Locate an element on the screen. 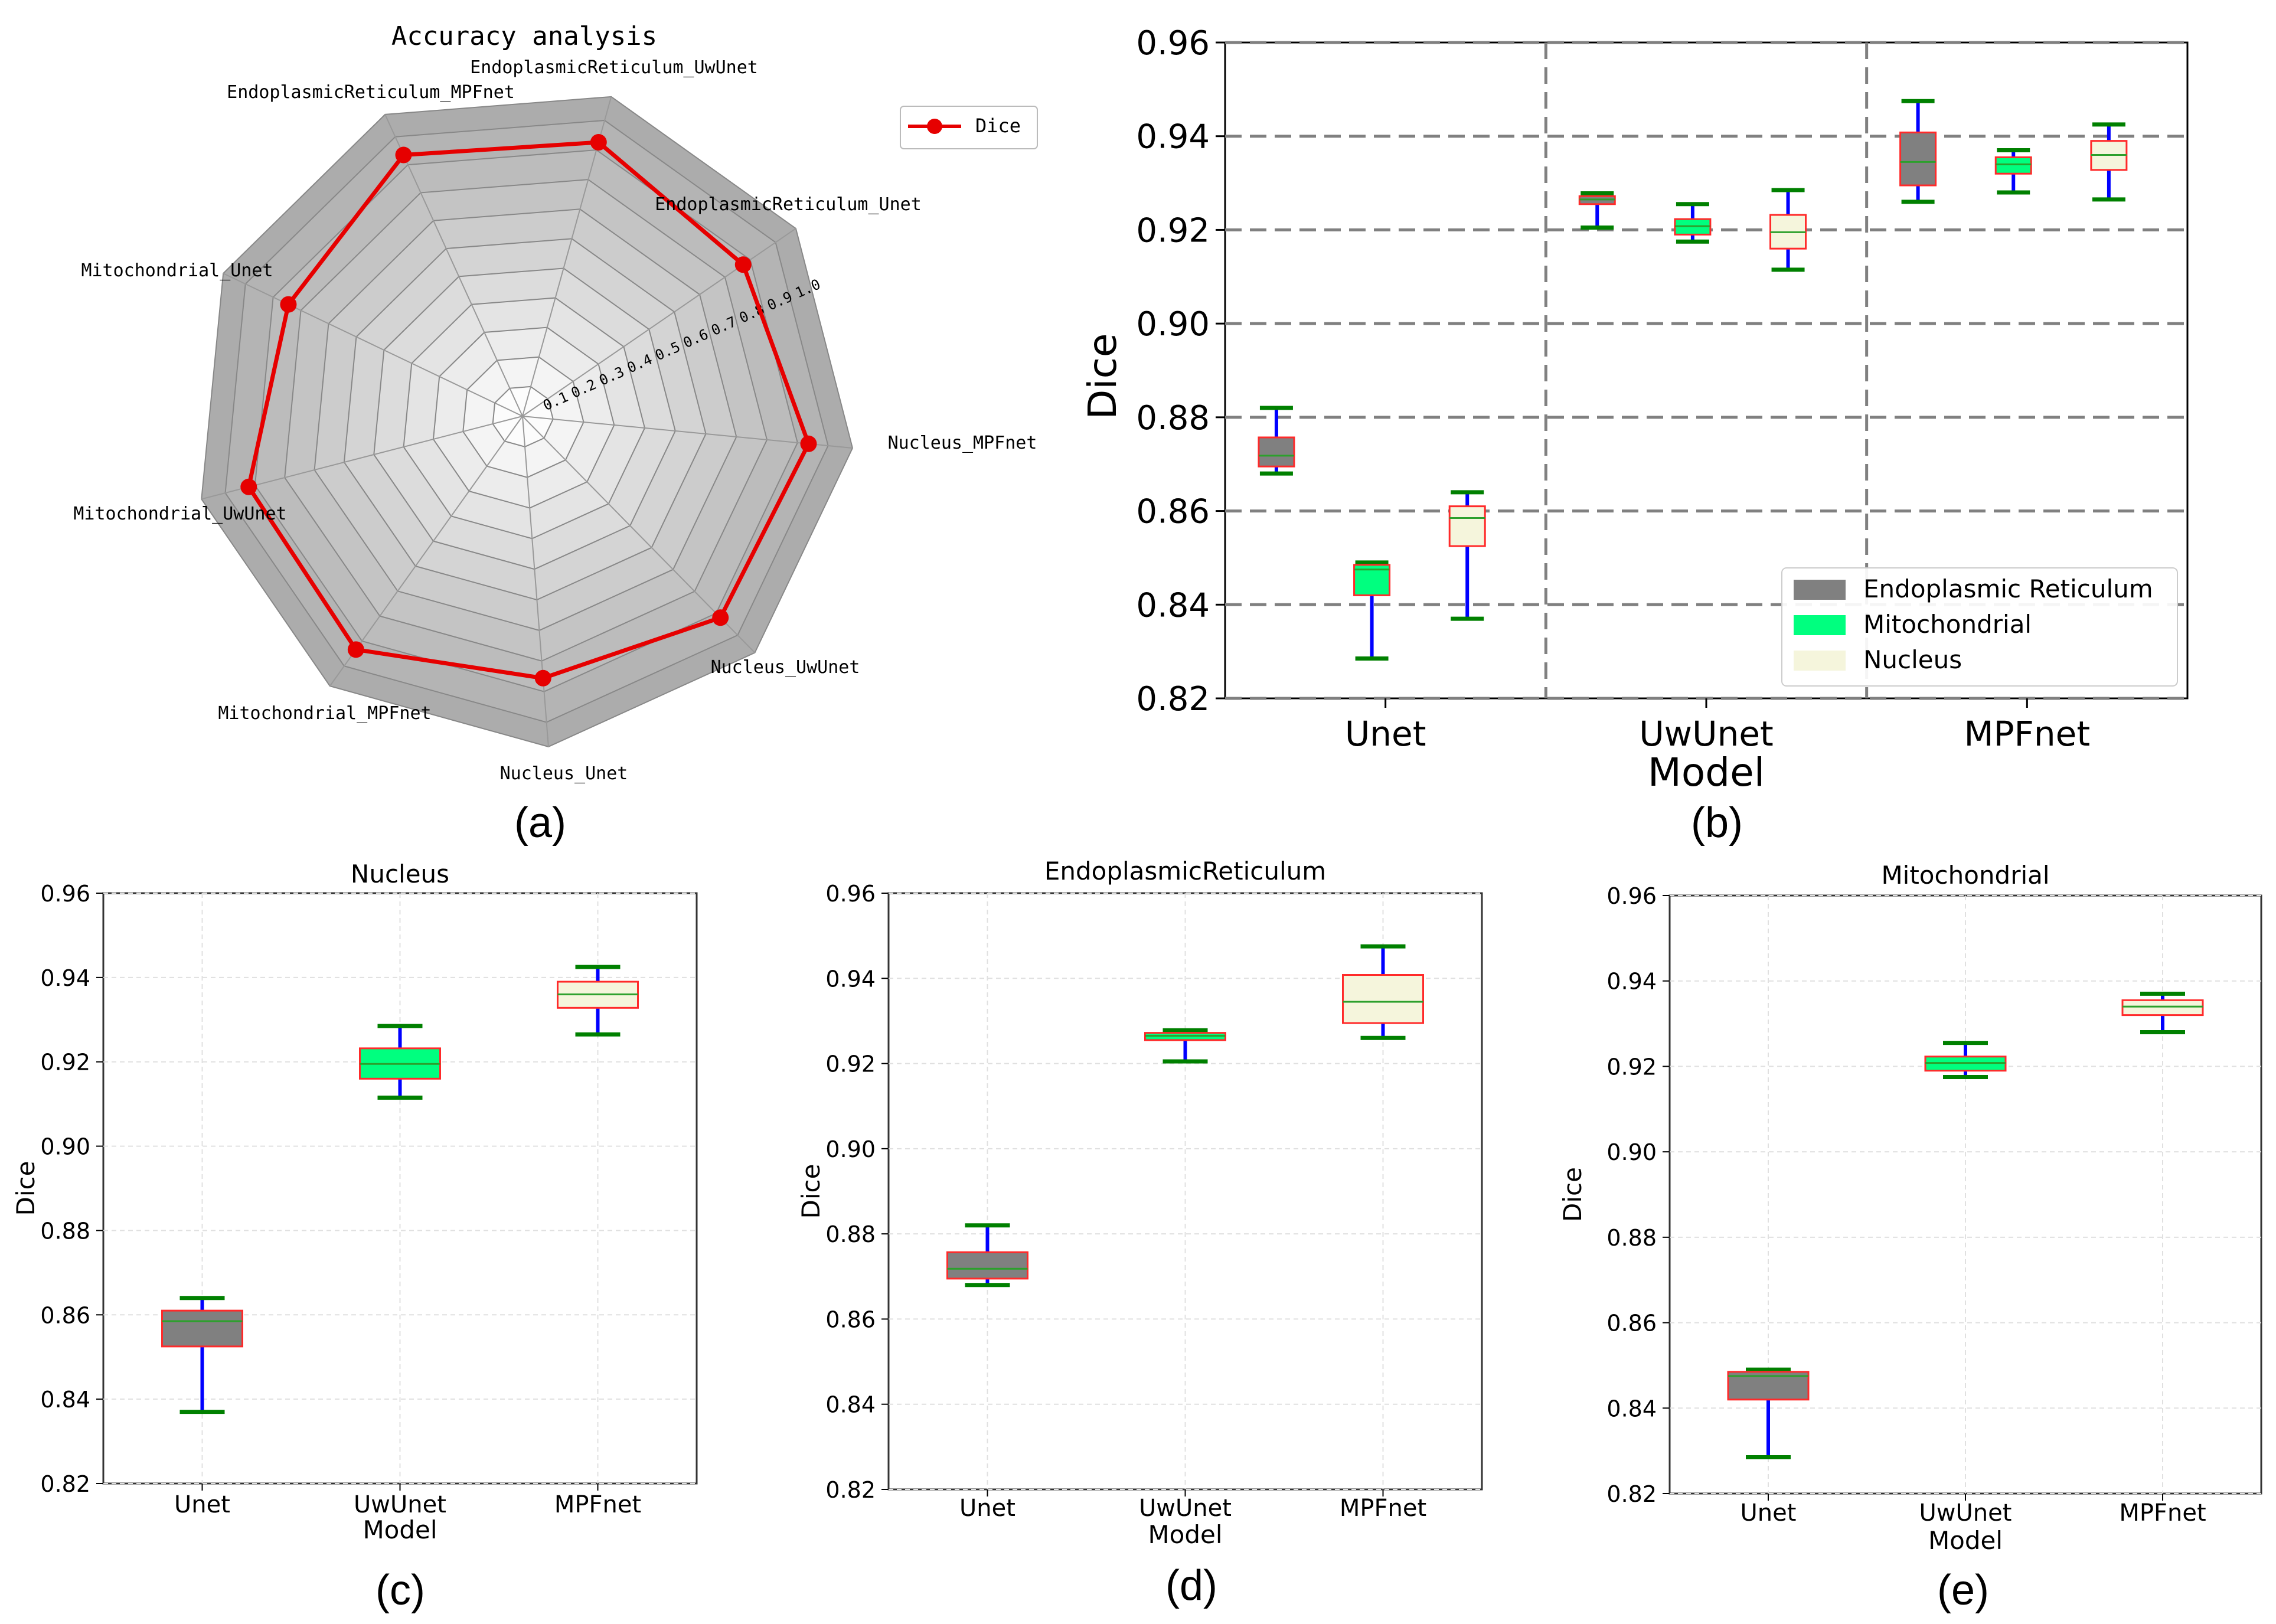 The height and width of the screenshot is (1624, 2276). radar-legend-label: Dice is located at coordinates (998, 126).